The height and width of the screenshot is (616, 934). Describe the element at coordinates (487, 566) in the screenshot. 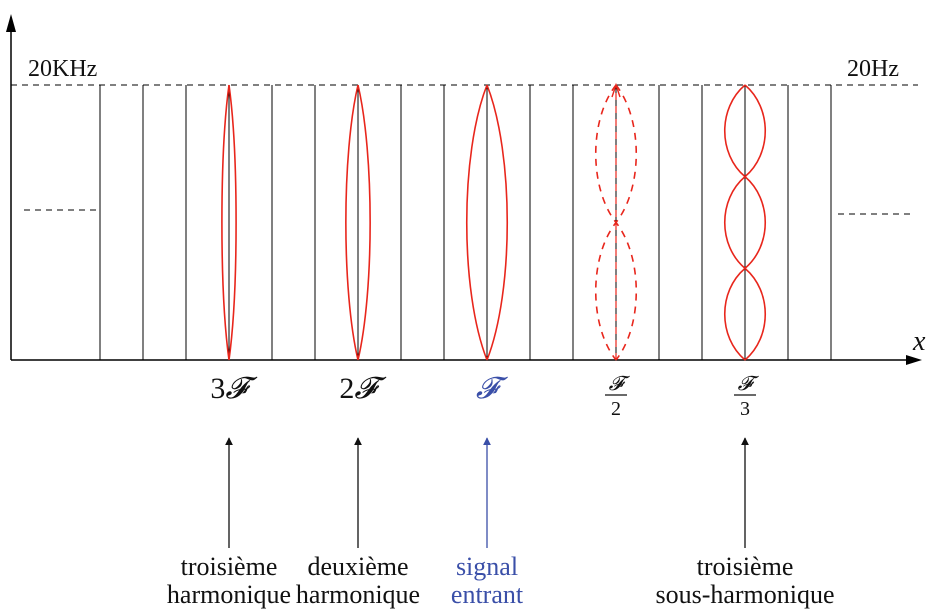

I see `caption-line-input-signal: signal` at that location.